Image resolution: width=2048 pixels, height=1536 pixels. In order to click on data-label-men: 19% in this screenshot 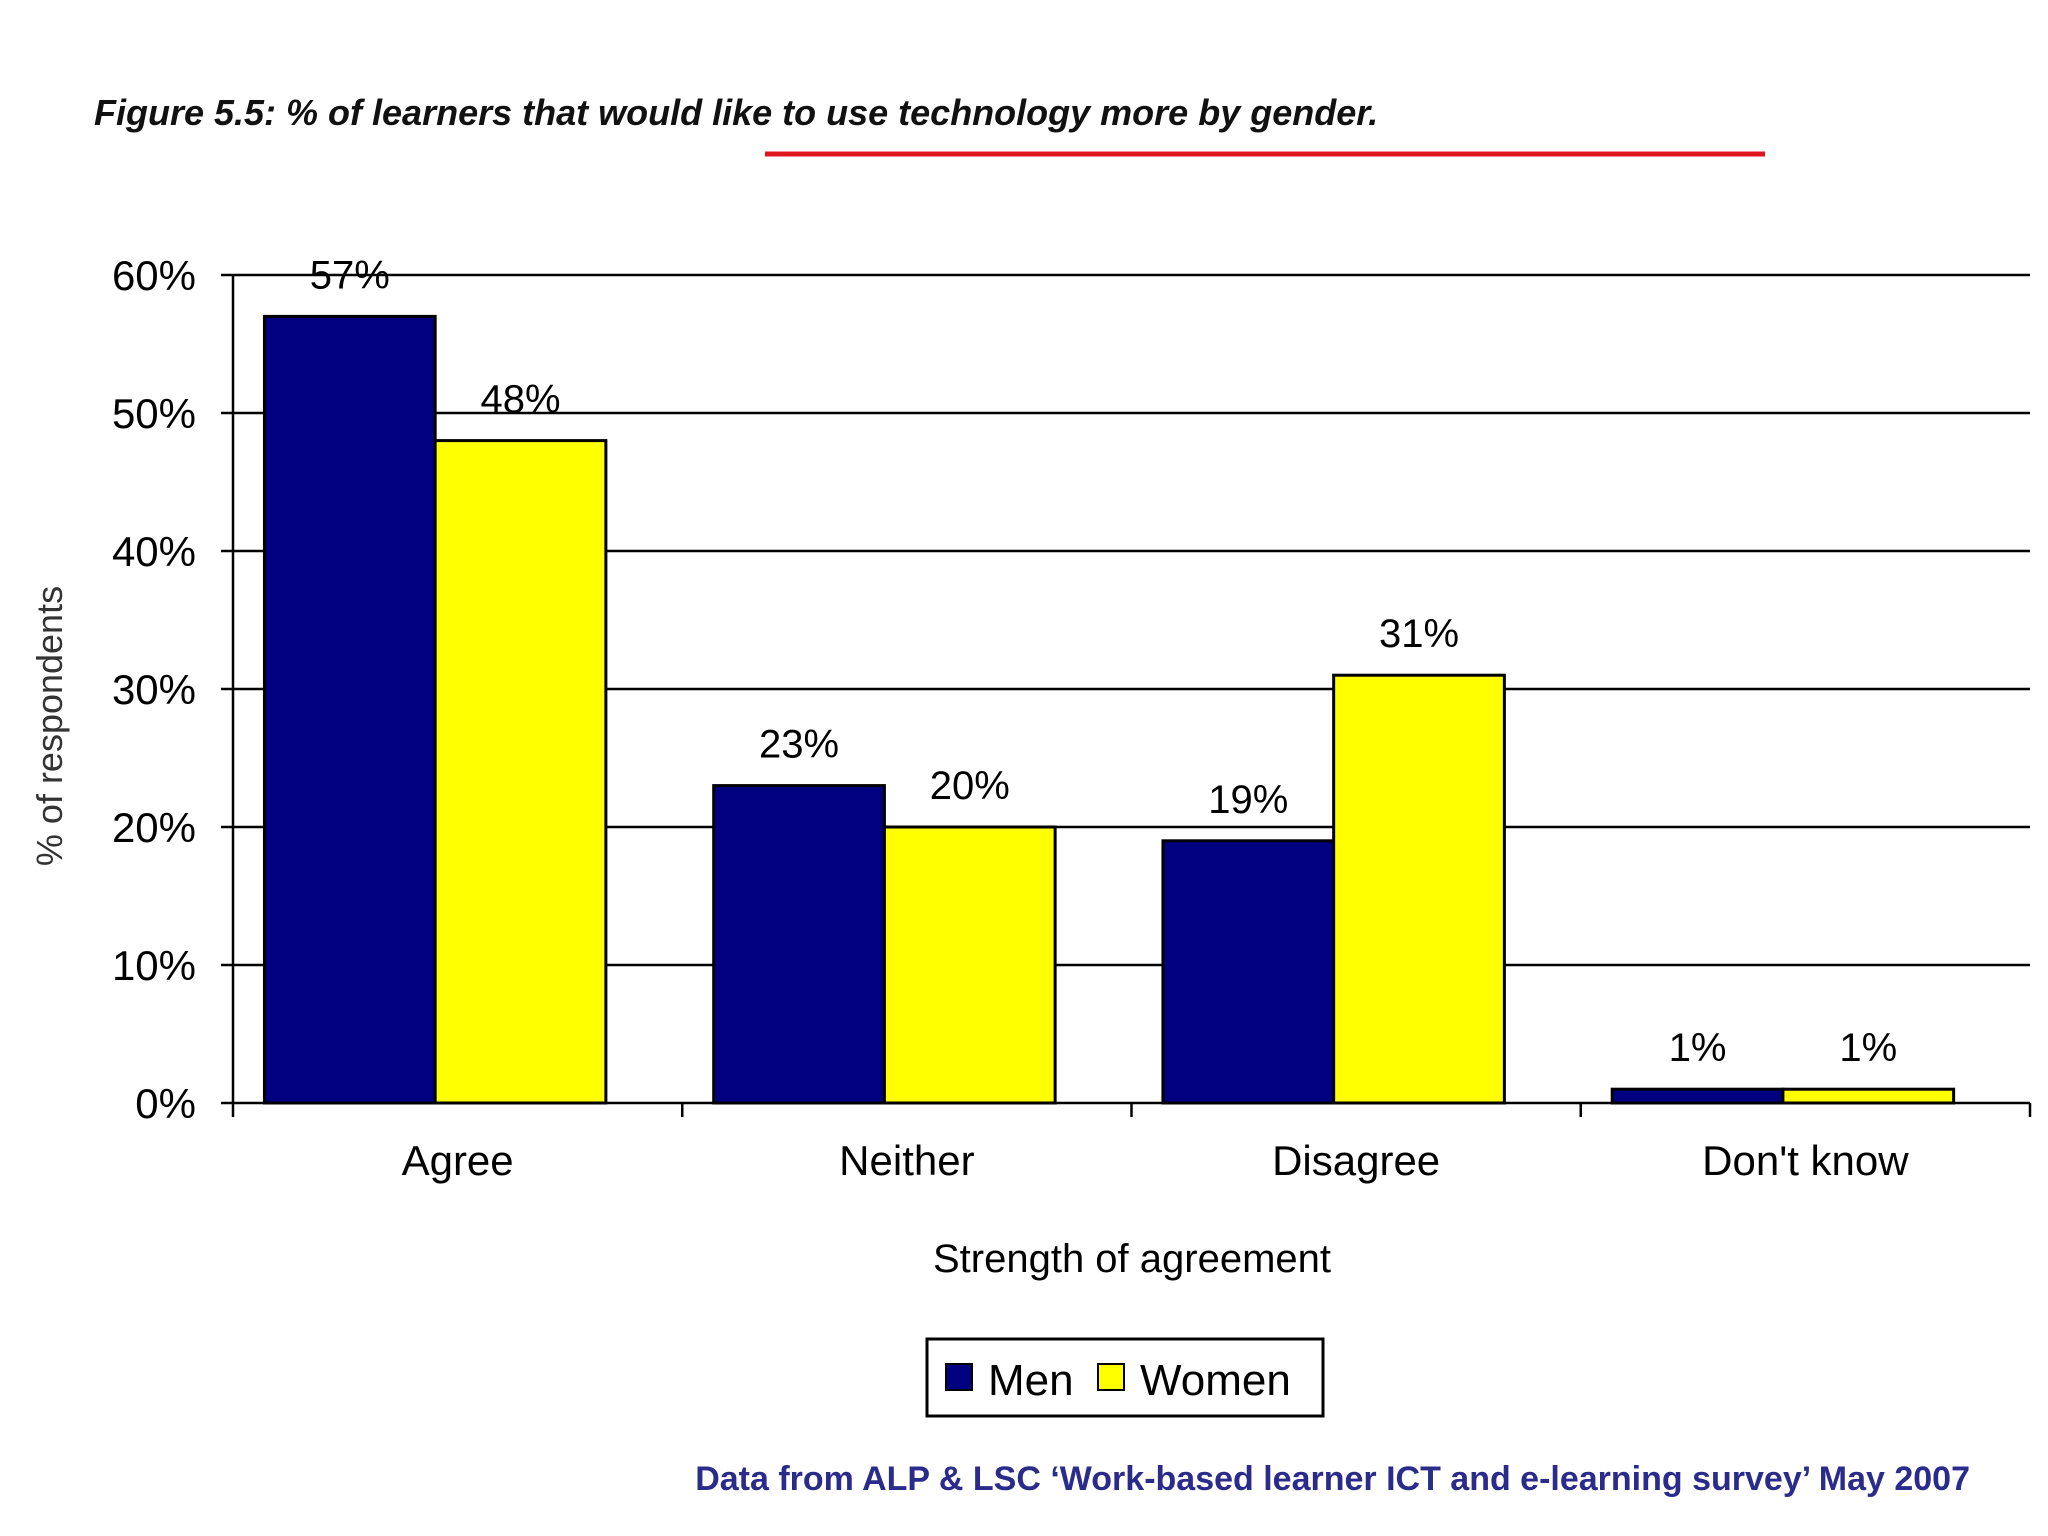, I will do `click(1248, 800)`.